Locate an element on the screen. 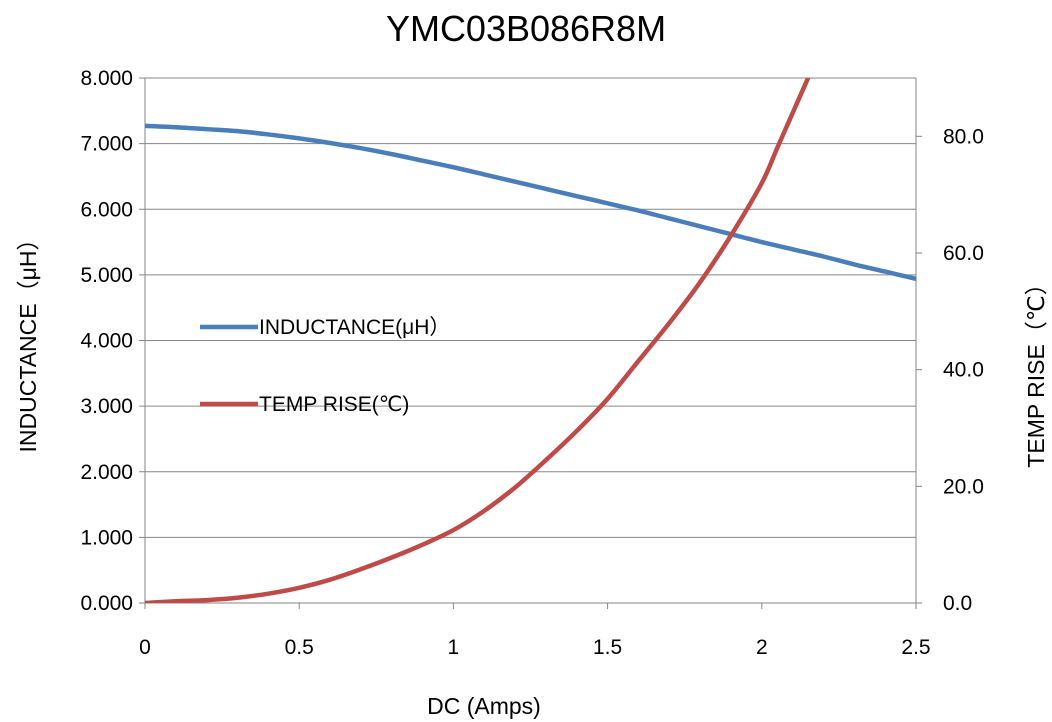 This screenshot has height=722, width=1052. x-tick-label: 2.5 is located at coordinates (915, 647).